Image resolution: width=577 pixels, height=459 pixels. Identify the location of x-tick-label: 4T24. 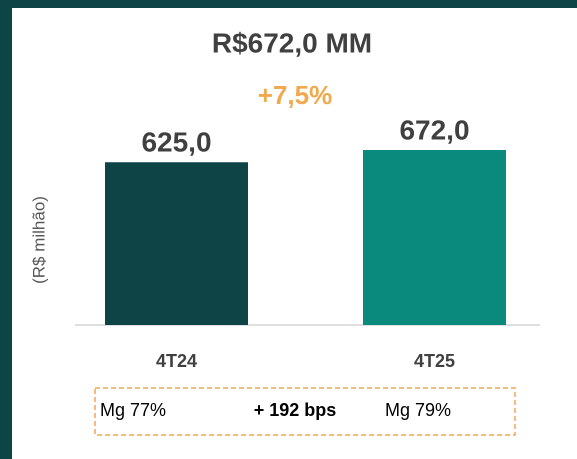
(176, 361).